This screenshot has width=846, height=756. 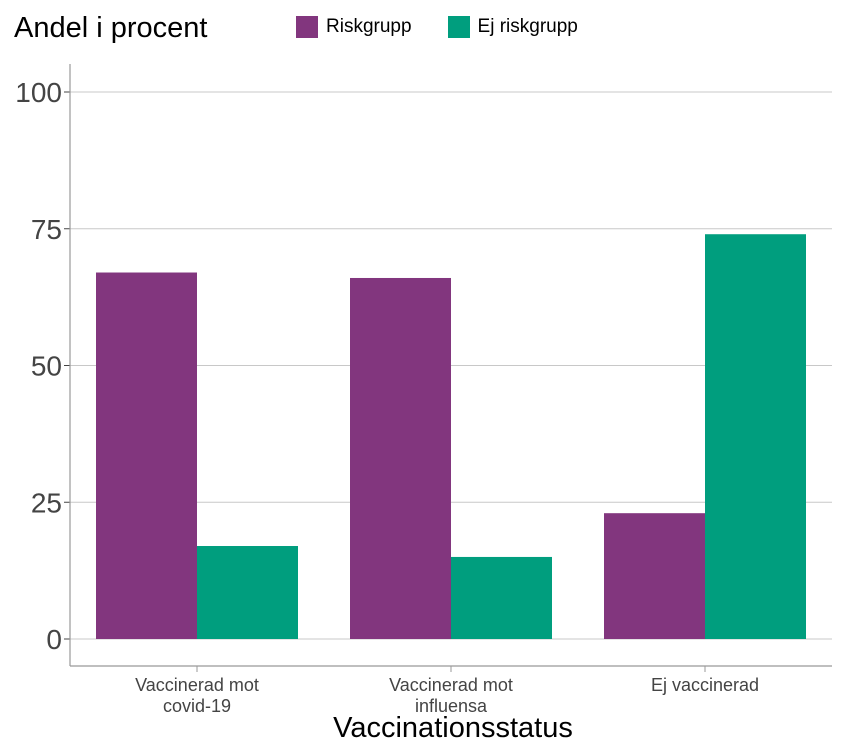 What do you see at coordinates (453, 728) in the screenshot?
I see `x-axis-title: Vaccinationsstatus` at bounding box center [453, 728].